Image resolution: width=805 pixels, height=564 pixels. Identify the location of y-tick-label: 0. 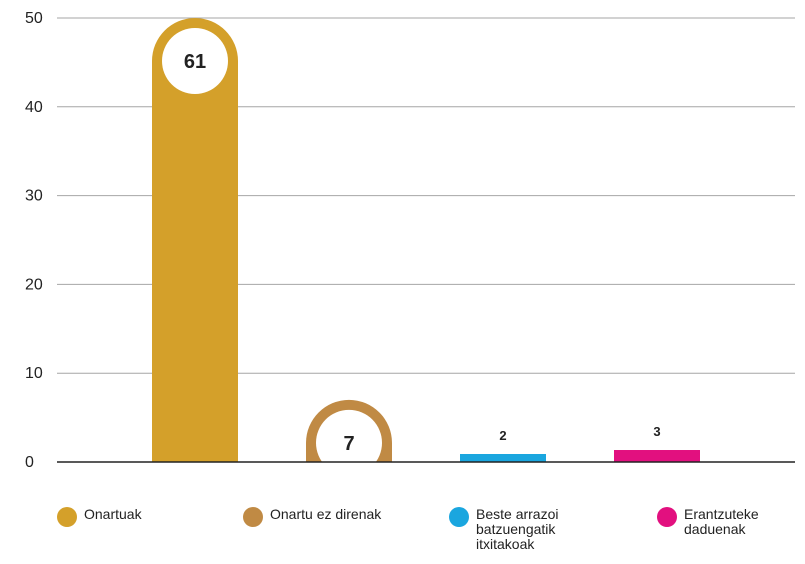
(29, 462).